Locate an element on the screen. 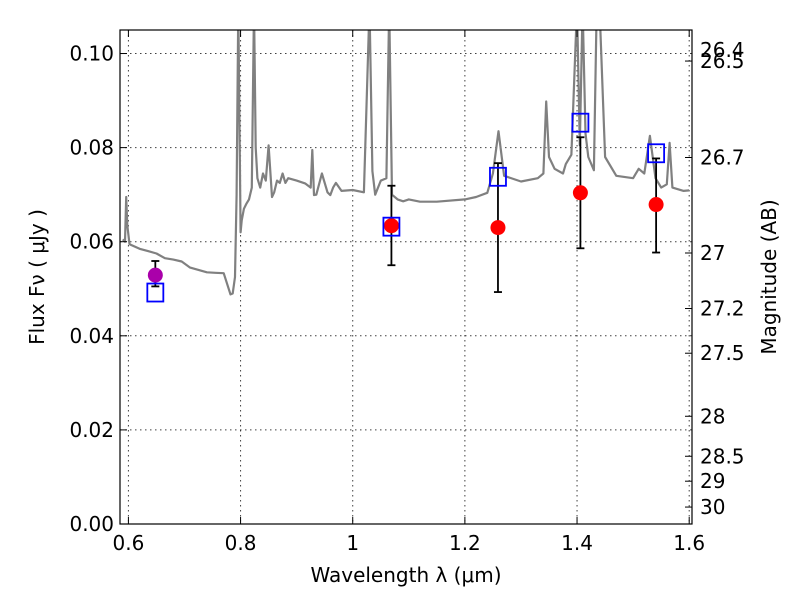  x-tick-label: 1.2 is located at coordinates (465, 543).